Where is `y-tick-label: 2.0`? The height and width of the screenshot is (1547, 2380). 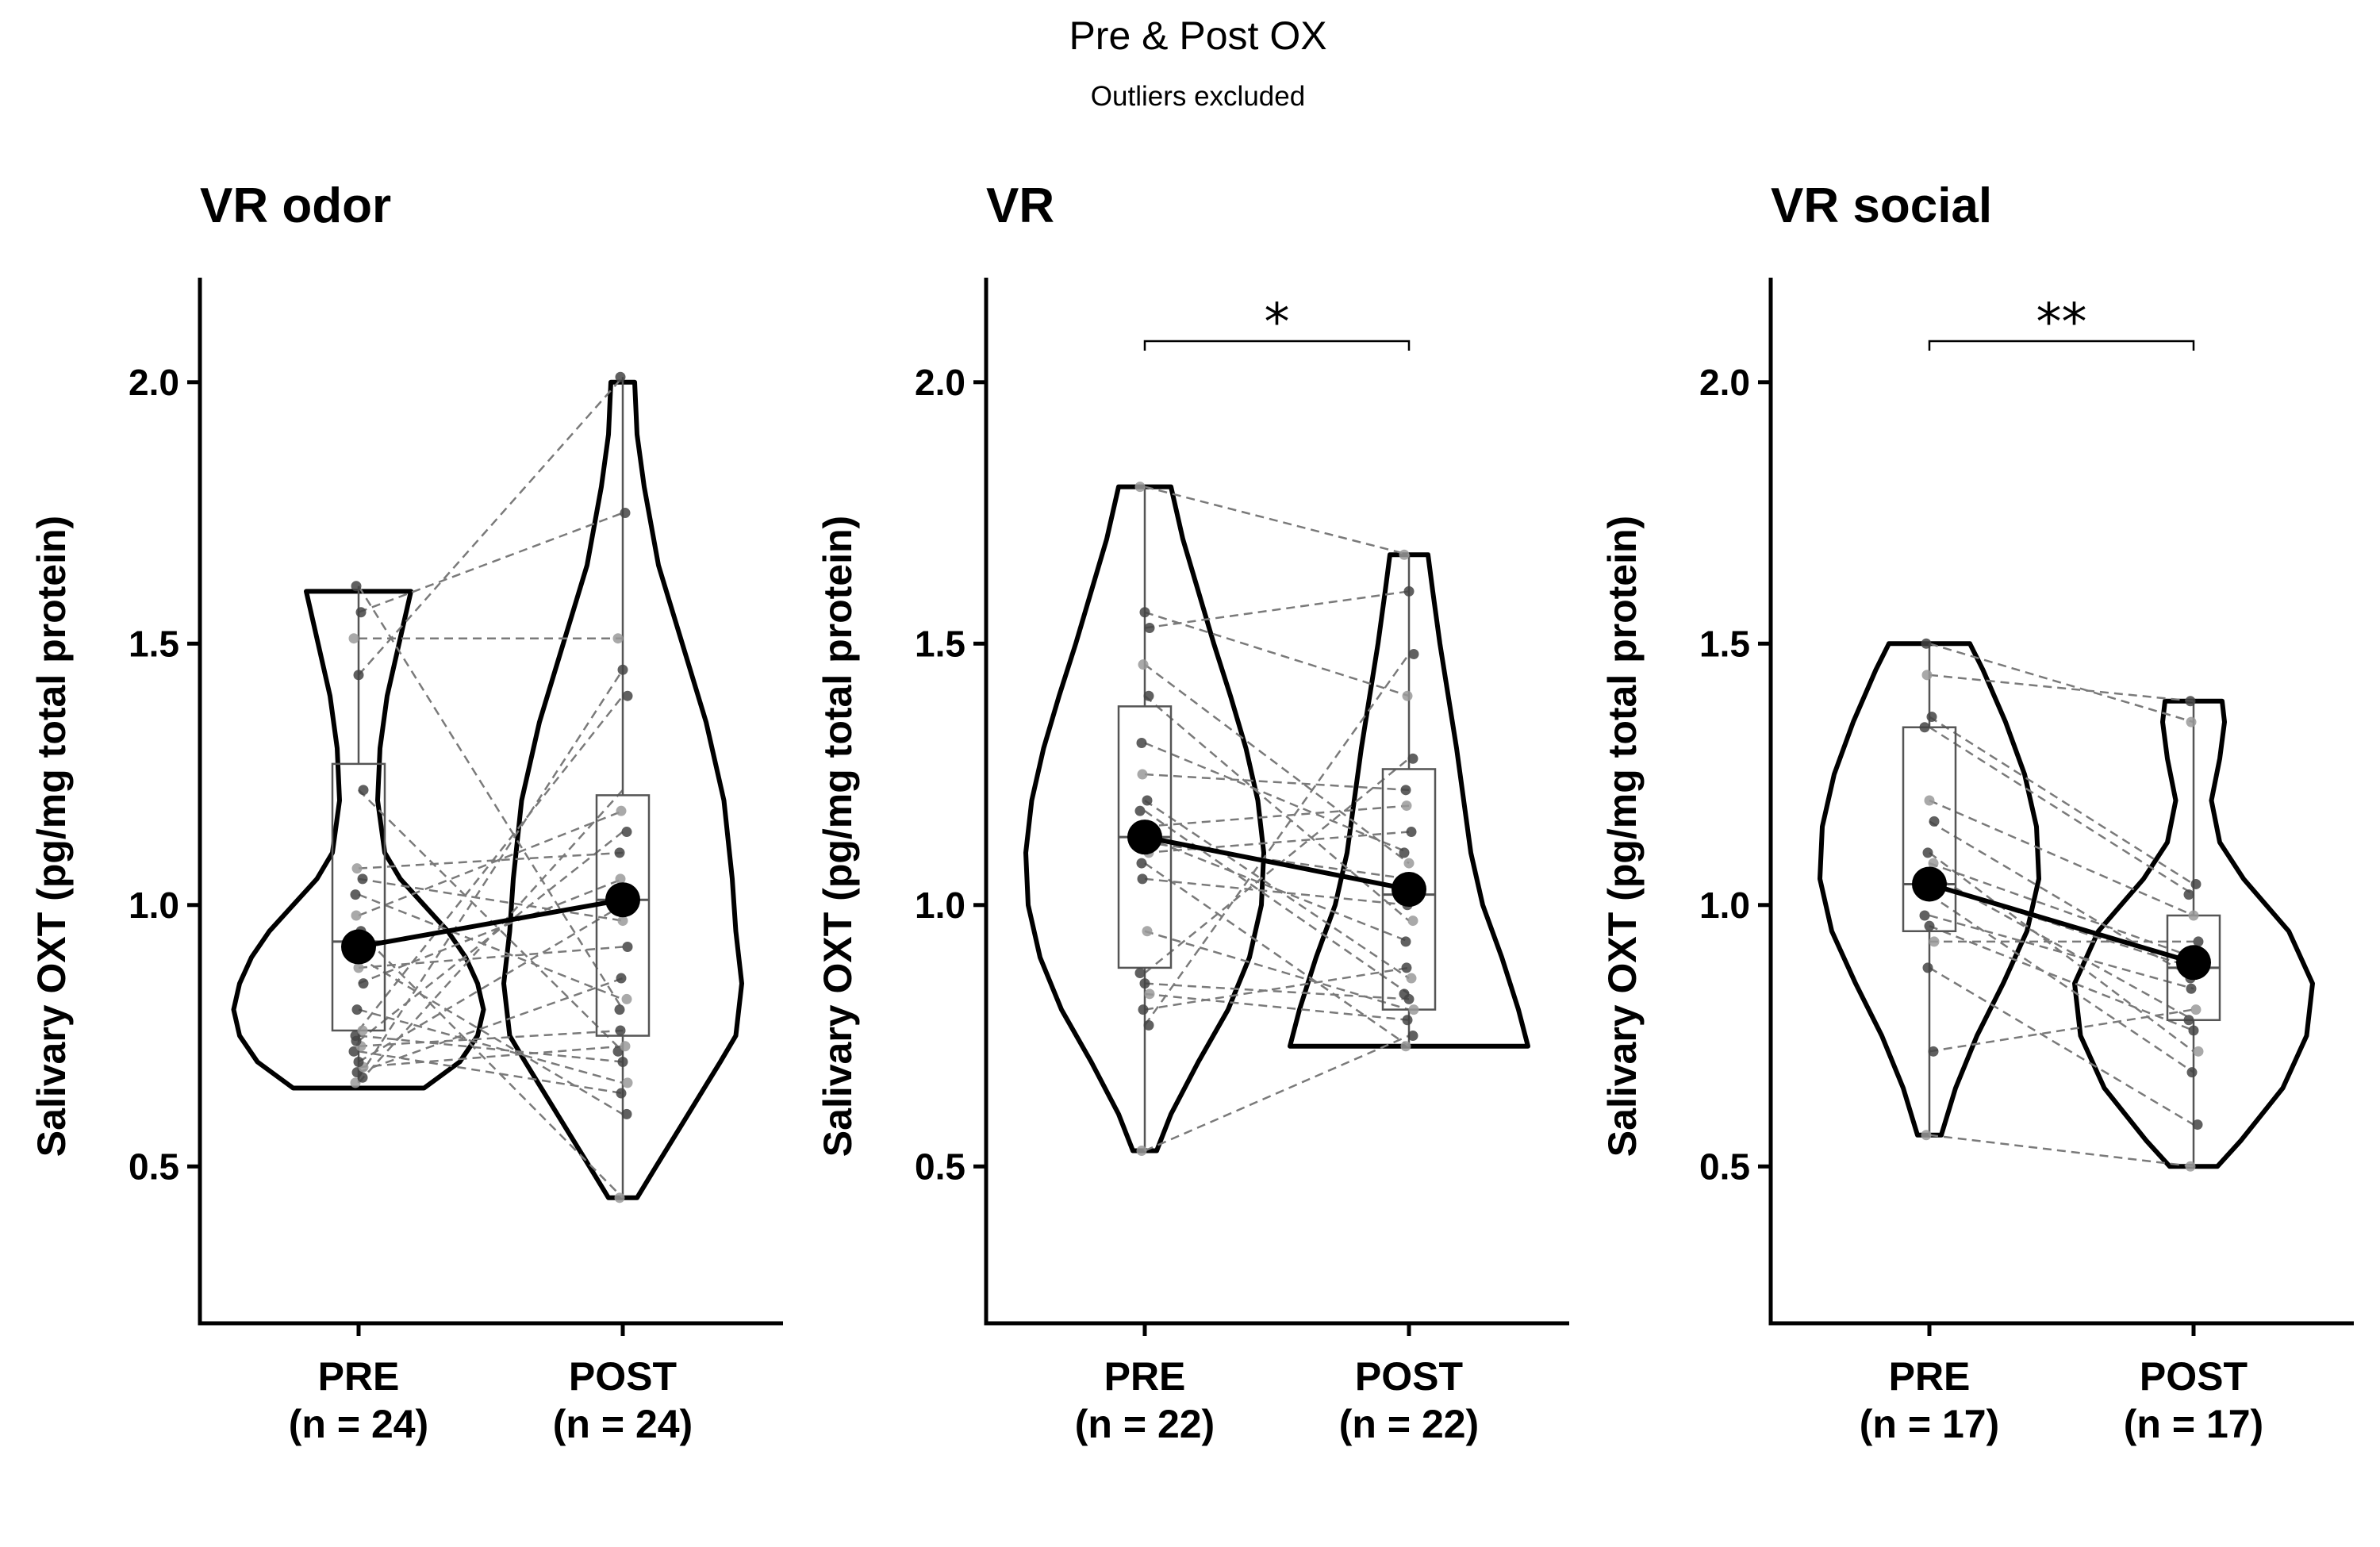
y-tick-label: 2.0 is located at coordinates (154, 382).